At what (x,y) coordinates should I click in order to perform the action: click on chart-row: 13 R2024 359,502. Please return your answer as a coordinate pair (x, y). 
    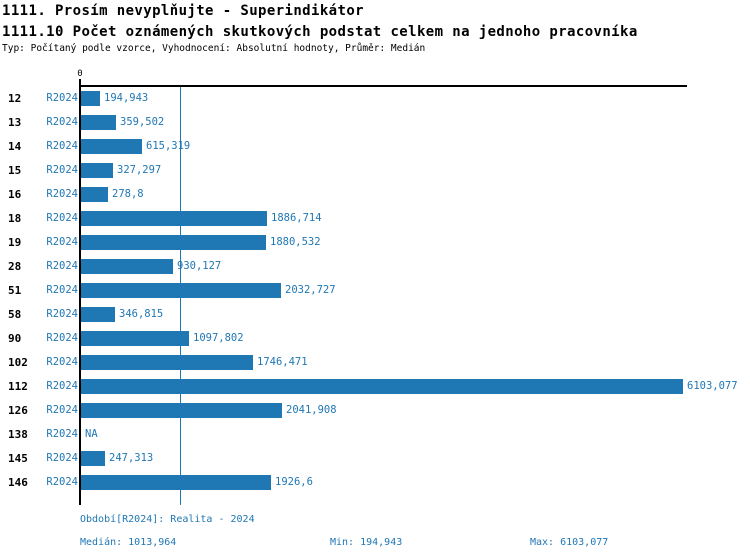
    Looking at the image, I should click on (375, 127).